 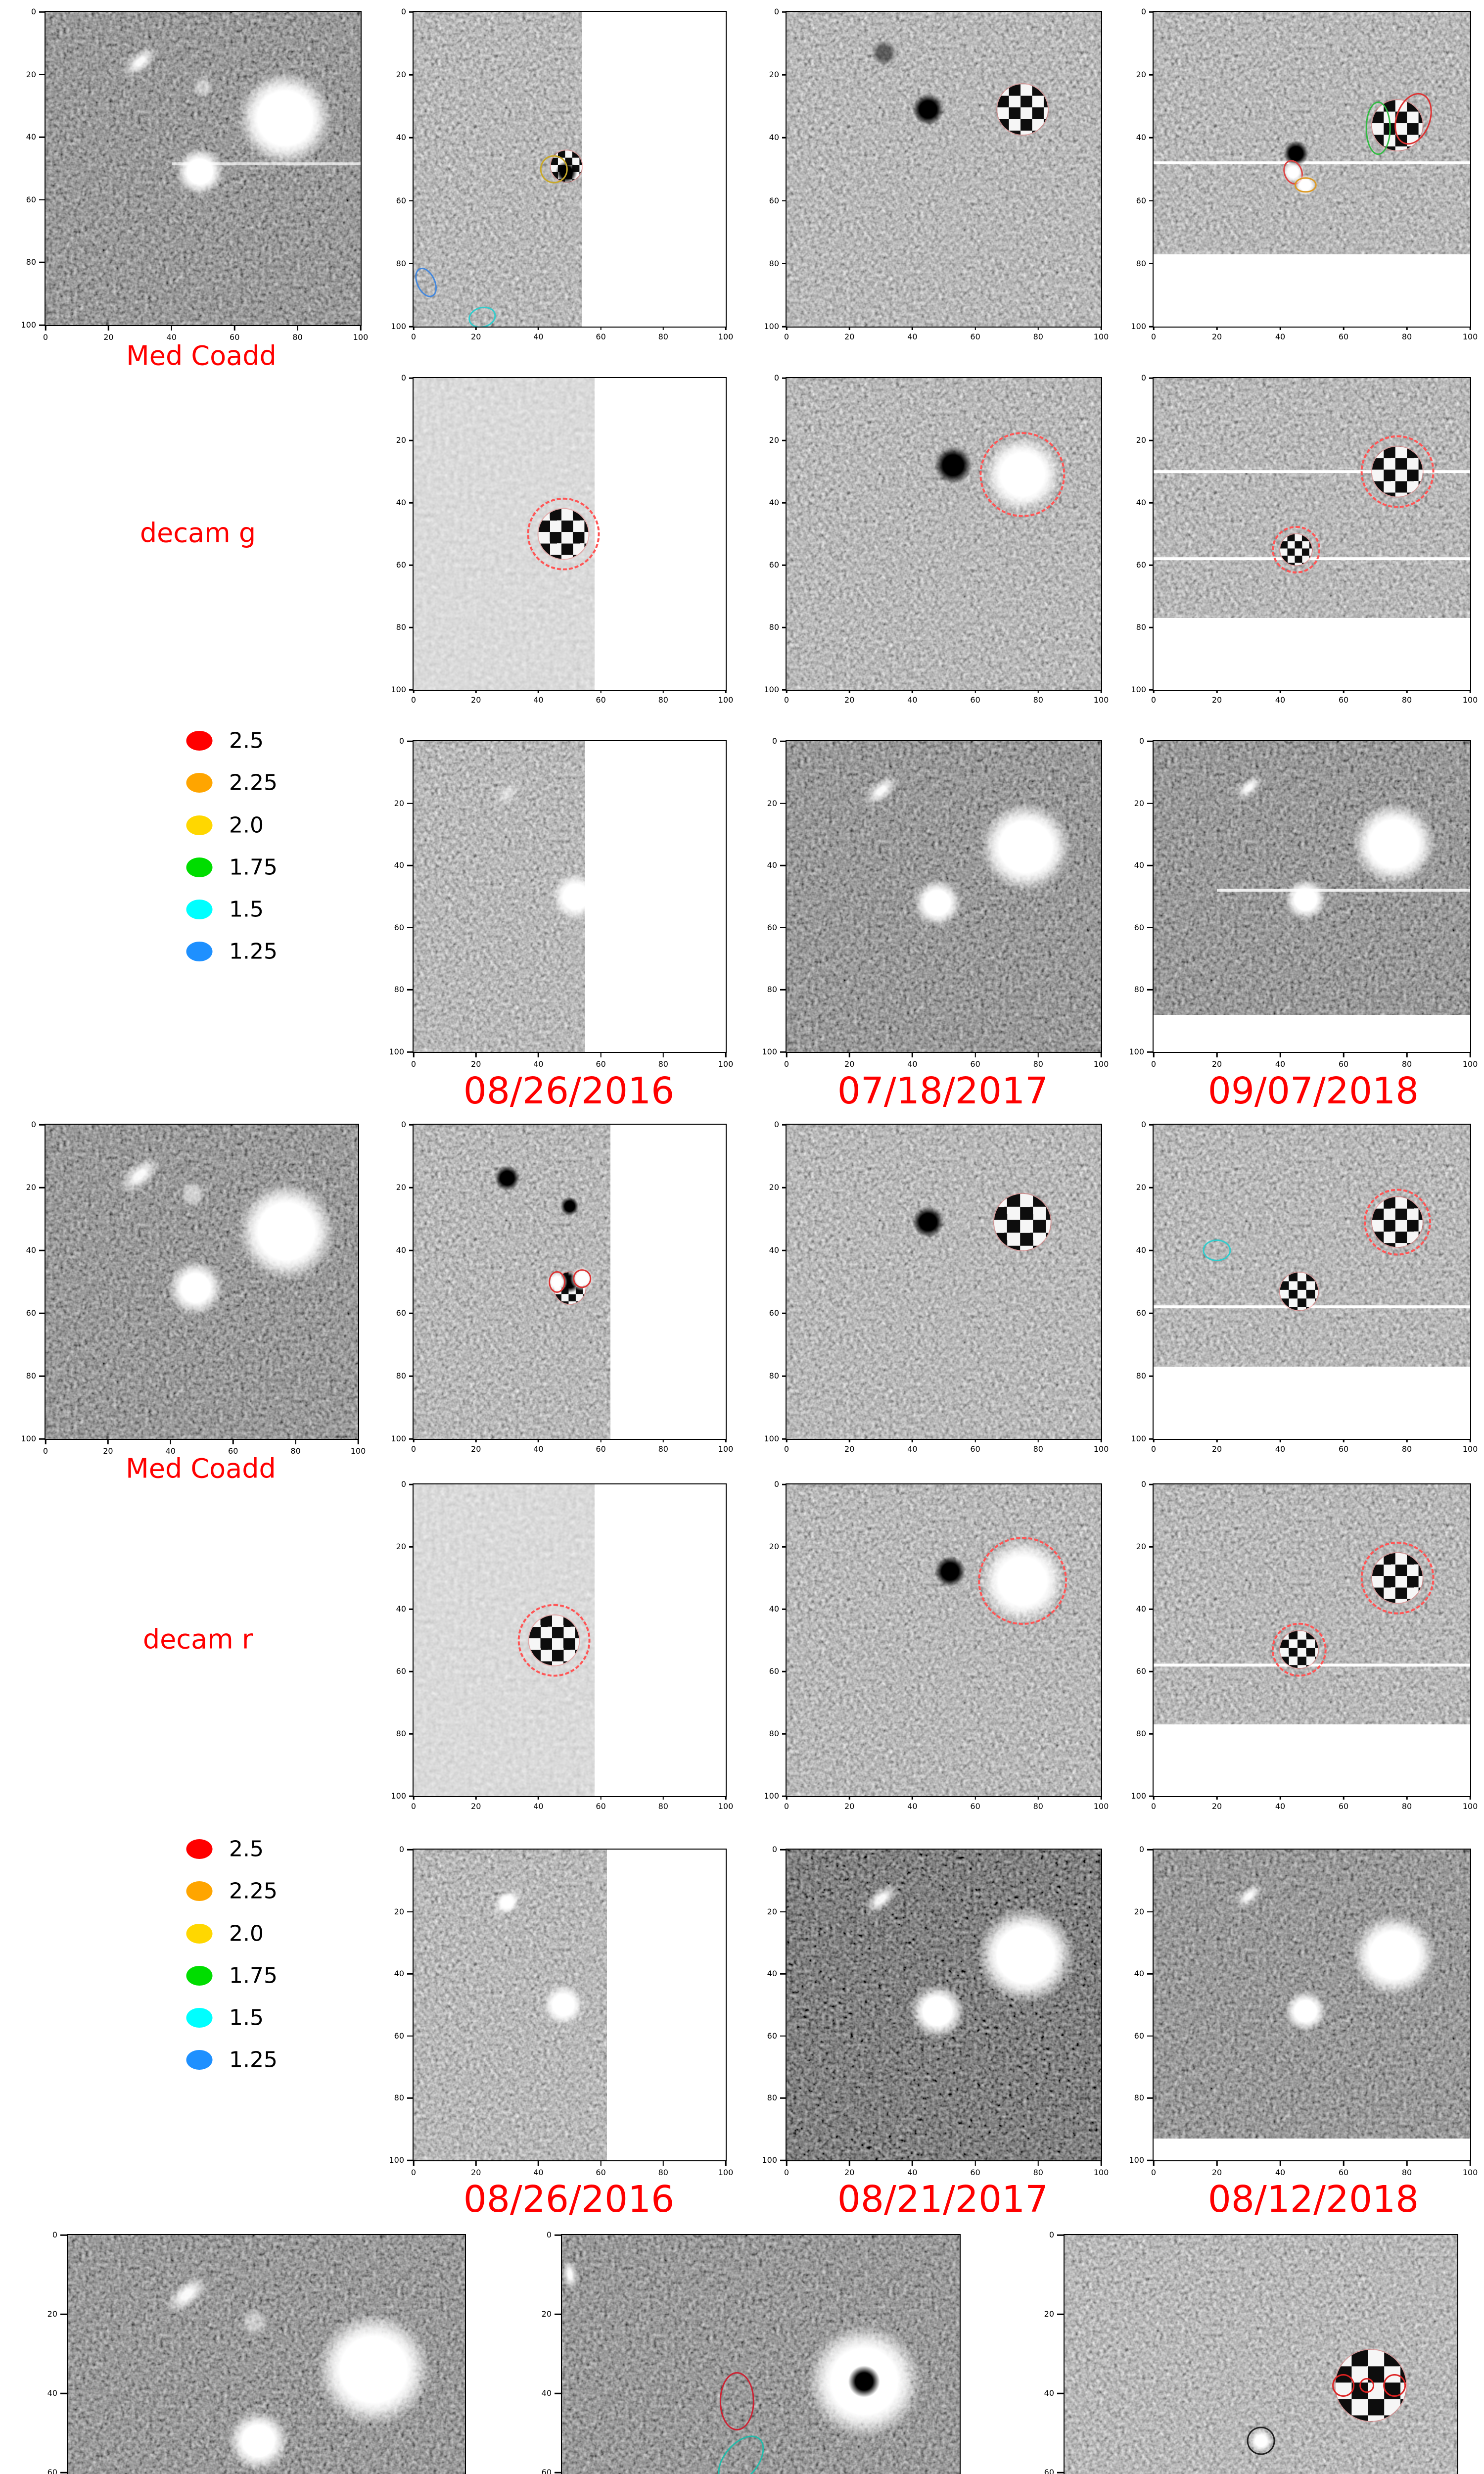 What do you see at coordinates (935, 2012) in the screenshot?
I see `panel-r-epoch2: 0 0 20 20 40 40 60 60 80 80 100 100` at bounding box center [935, 2012].